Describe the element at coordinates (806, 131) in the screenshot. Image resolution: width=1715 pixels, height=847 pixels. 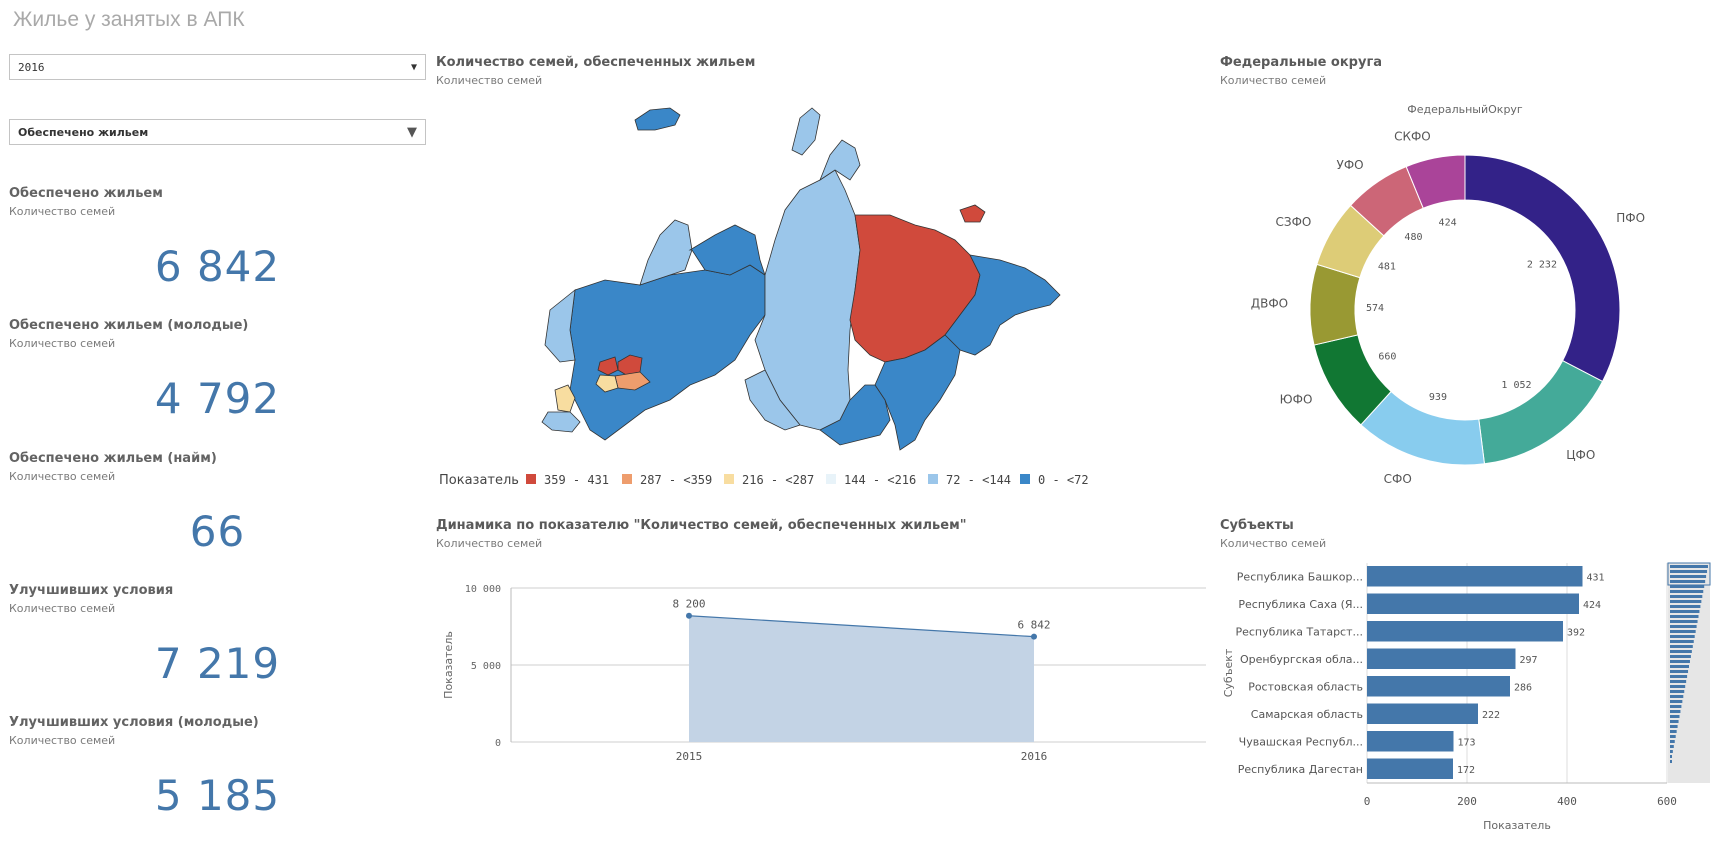
I see `map-region-novaya-zemlya` at that location.